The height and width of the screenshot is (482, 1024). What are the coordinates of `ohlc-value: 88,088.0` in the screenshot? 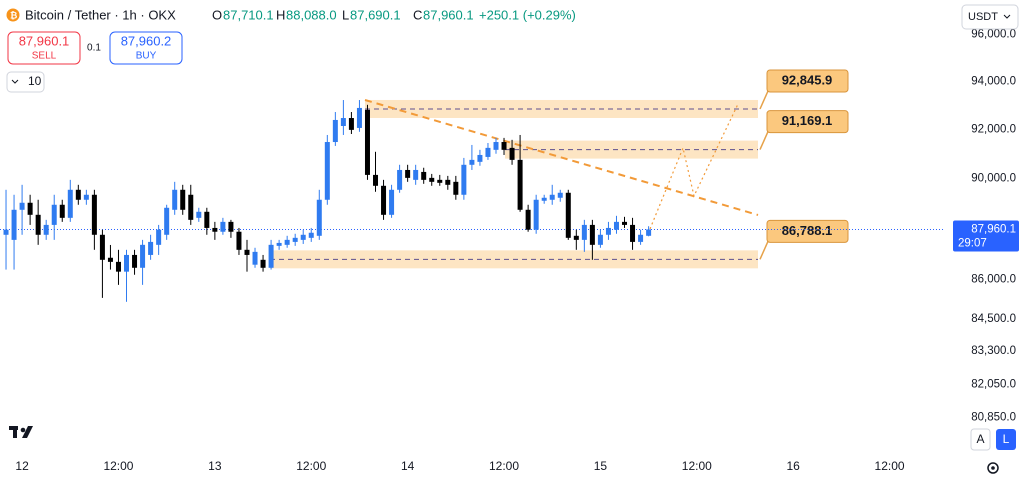 It's located at (311, 14).